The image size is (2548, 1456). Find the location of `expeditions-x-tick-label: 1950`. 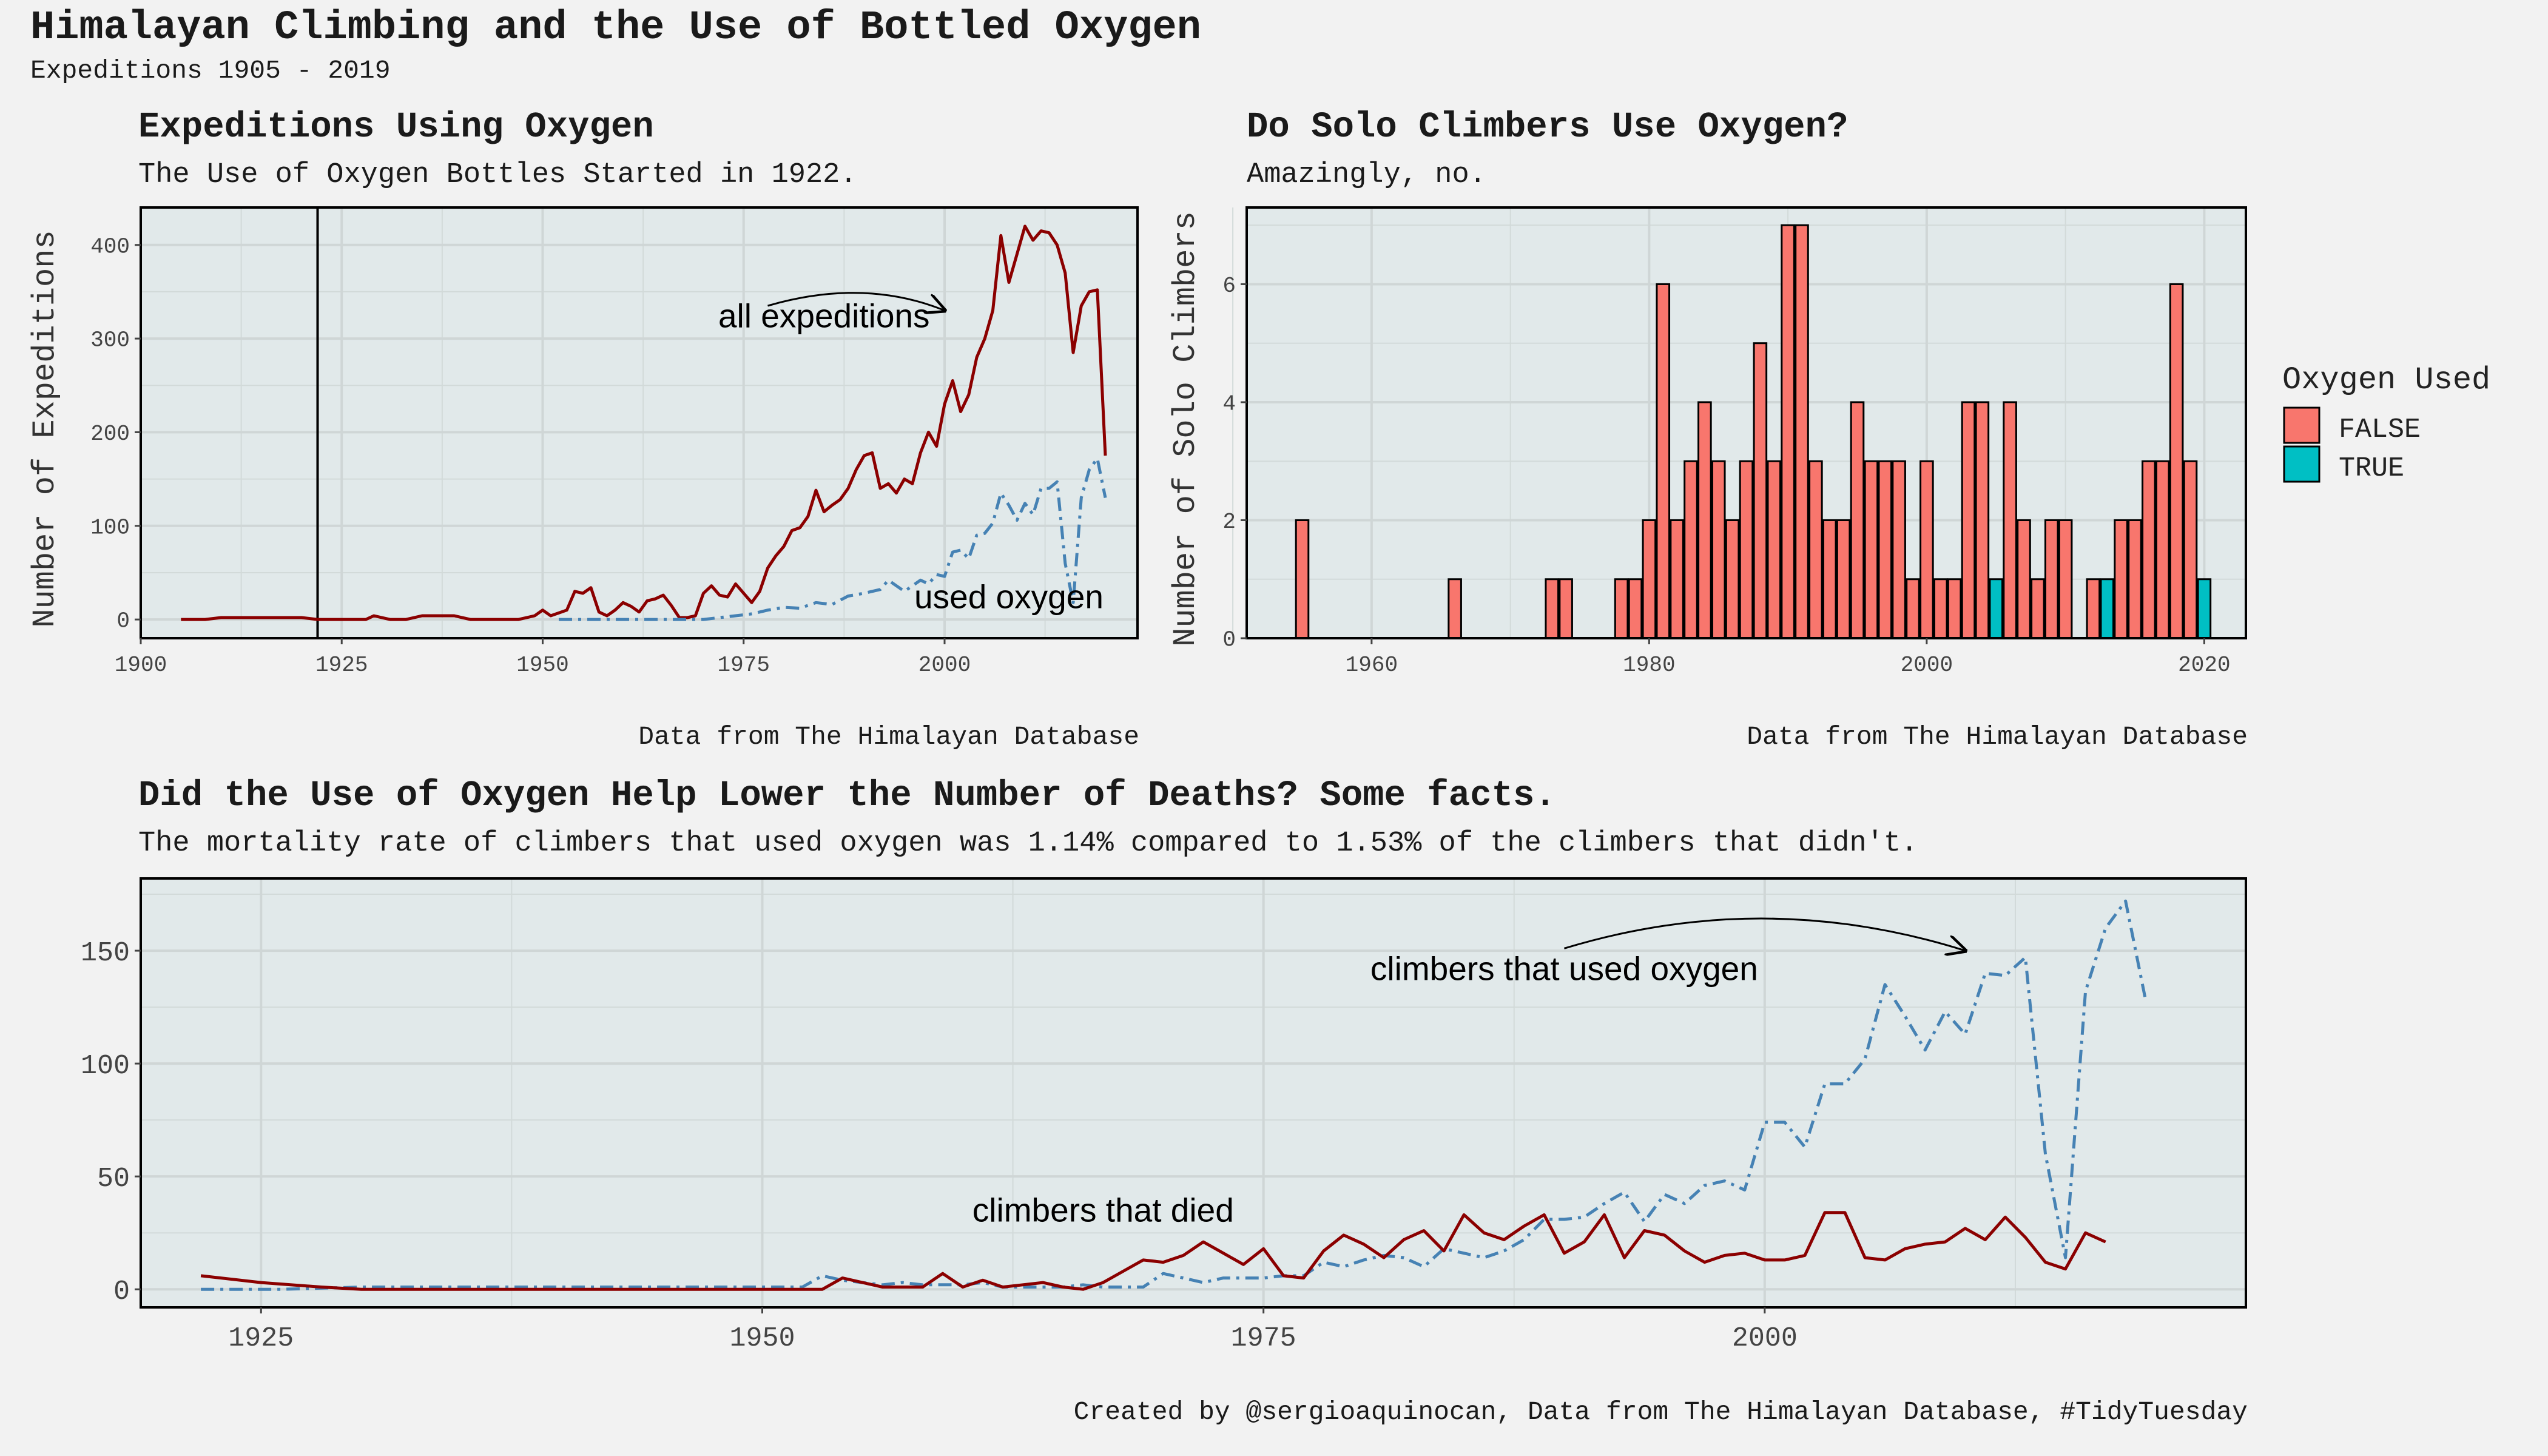

expeditions-x-tick-label: 1950 is located at coordinates (542, 665).